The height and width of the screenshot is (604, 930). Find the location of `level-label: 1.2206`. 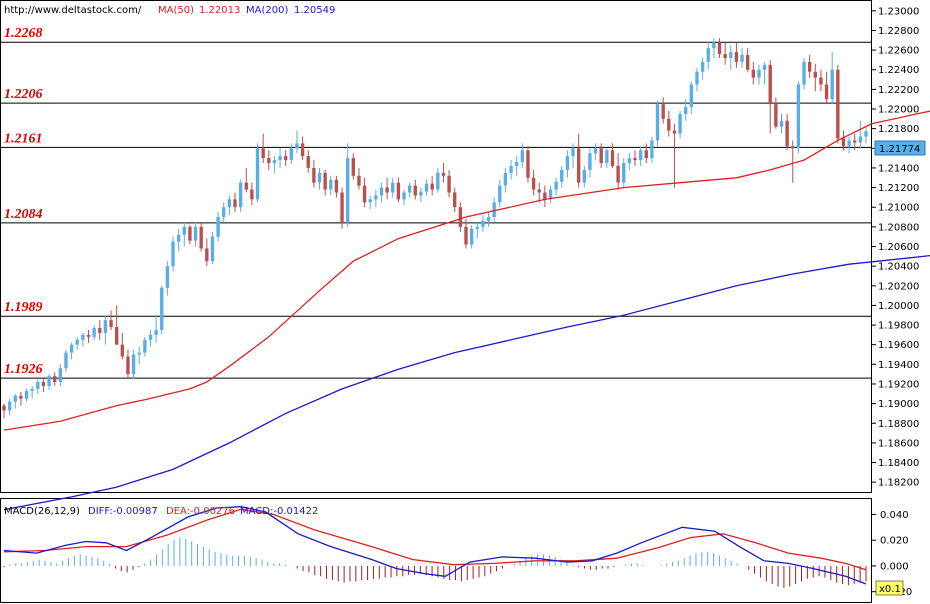

level-label: 1.2206 is located at coordinates (23, 94).